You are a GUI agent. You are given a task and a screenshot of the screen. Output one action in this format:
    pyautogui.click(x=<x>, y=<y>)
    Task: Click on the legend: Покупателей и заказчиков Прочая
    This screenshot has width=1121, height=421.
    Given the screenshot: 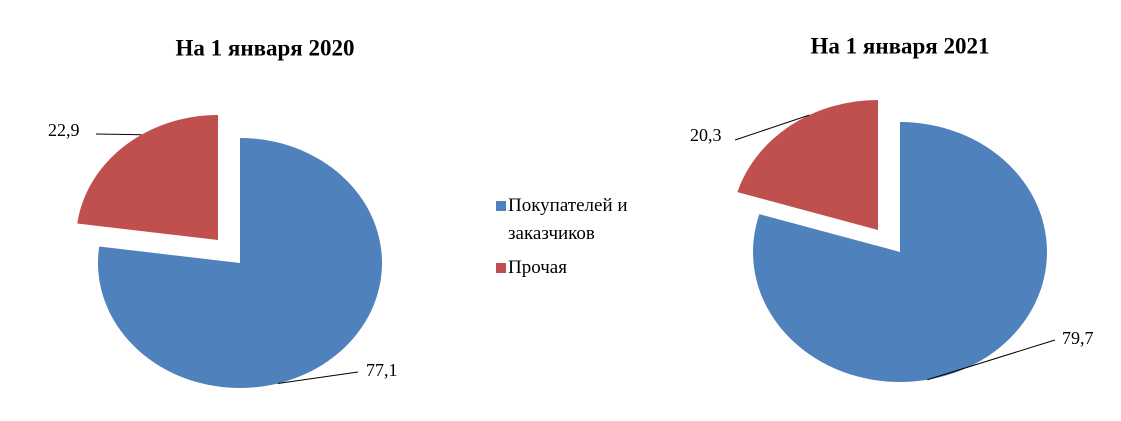 What is the action you would take?
    pyautogui.click(x=582, y=240)
    